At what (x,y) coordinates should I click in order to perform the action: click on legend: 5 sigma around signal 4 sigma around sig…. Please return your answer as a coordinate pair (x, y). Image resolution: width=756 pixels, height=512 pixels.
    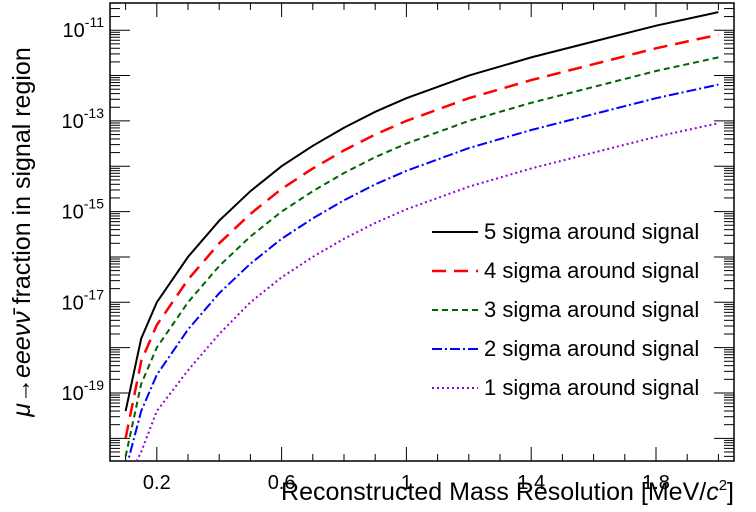
    Looking at the image, I should click on (565, 309).